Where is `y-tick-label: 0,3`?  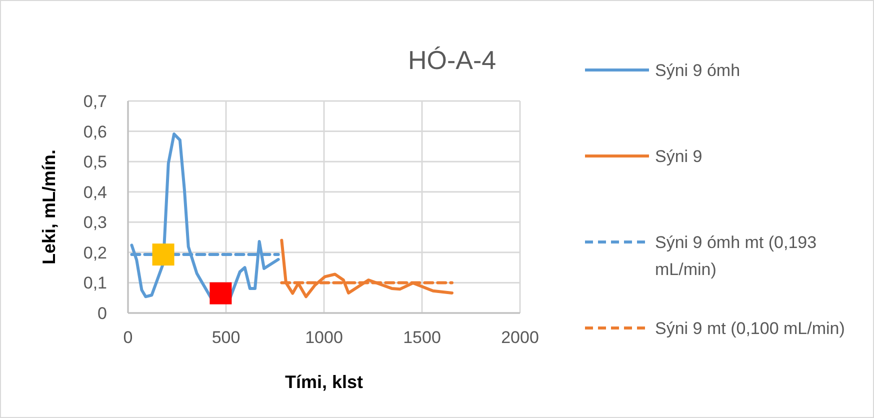 y-tick-label: 0,3 is located at coordinates (95, 222).